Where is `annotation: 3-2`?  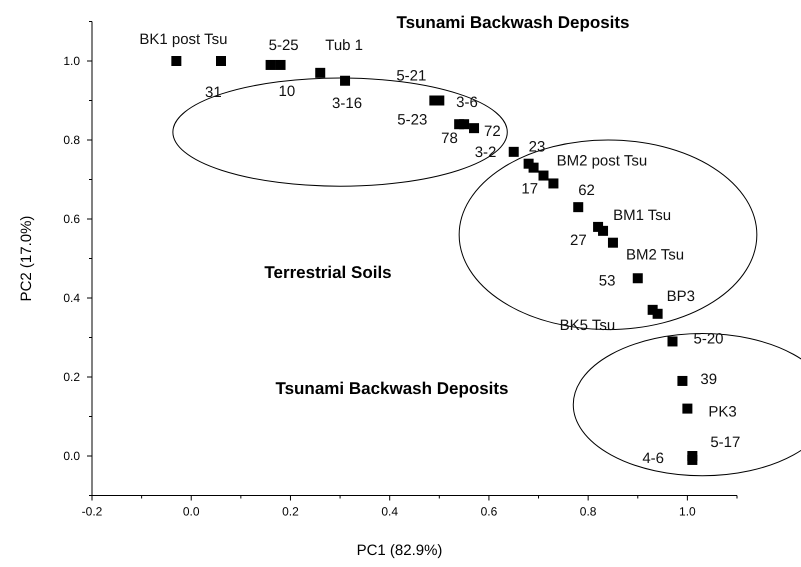 annotation: 3-2 is located at coordinates (485, 152).